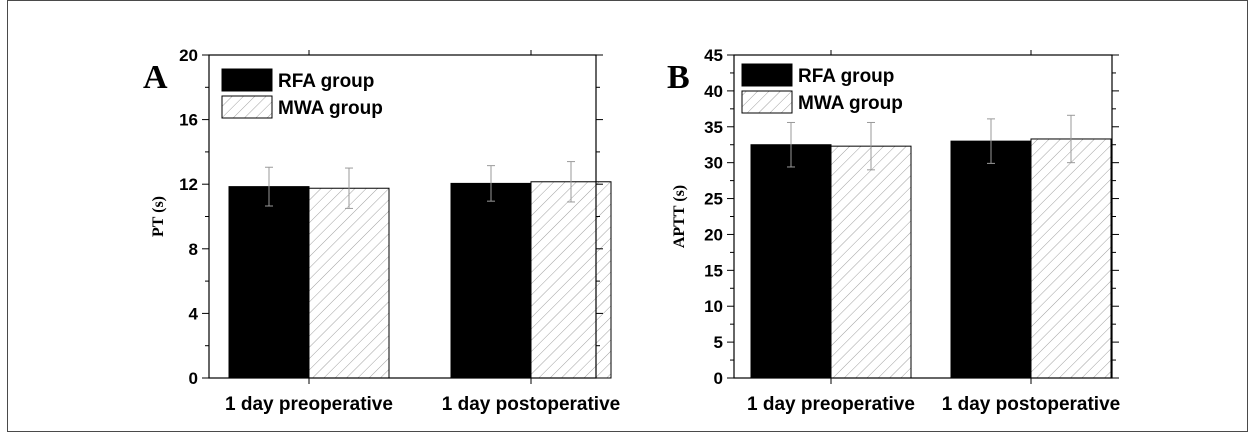  I want to click on y-tick-label: 40, so click(713, 91).